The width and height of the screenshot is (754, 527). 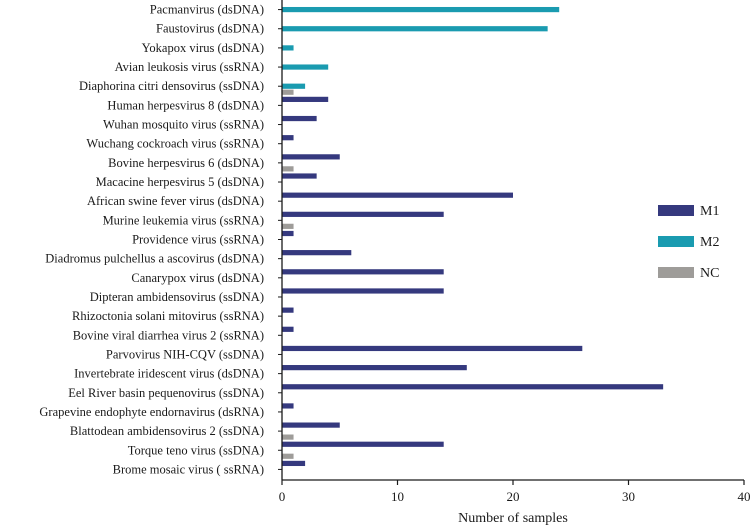 What do you see at coordinates (676, 241) in the screenshot?
I see `legend-swatch-m2` at bounding box center [676, 241].